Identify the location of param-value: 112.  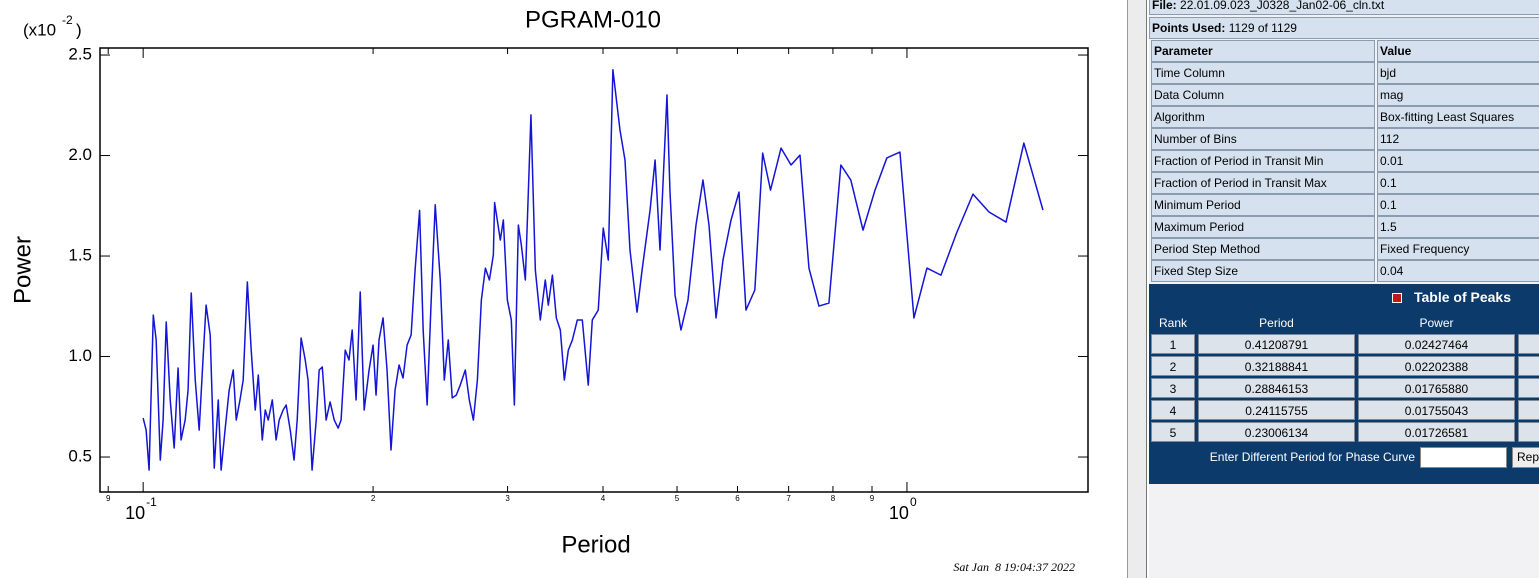
(1458, 139).